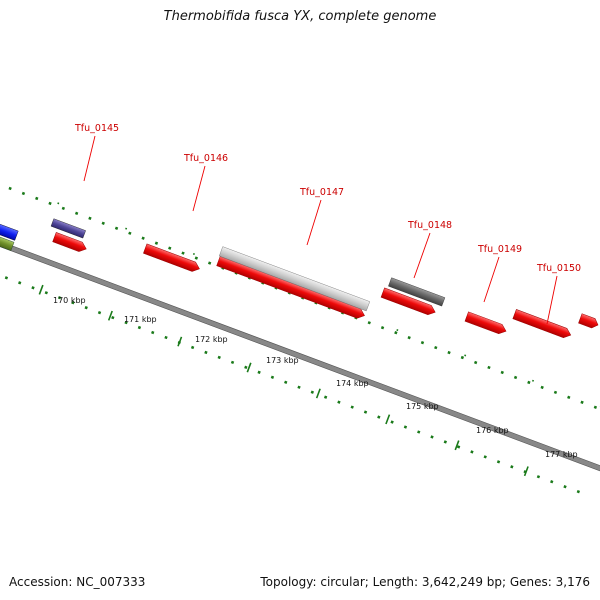 The width and height of the screenshot is (600, 600). Describe the element at coordinates (422, 406) in the screenshot. I see `scale-label: 175 kbp` at that location.